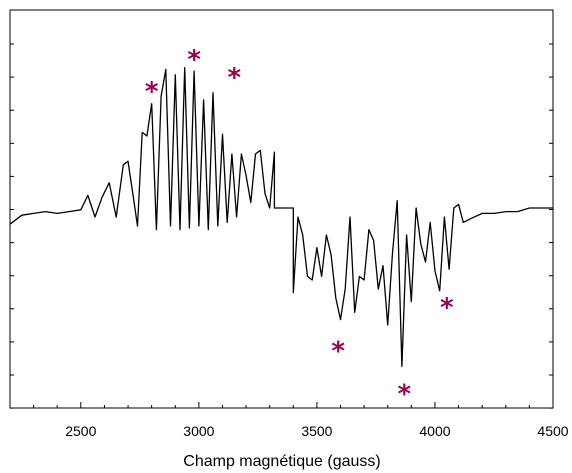 The image size is (572, 473). What do you see at coordinates (316, 431) in the screenshot?
I see `x-tick-label: 3500` at bounding box center [316, 431].